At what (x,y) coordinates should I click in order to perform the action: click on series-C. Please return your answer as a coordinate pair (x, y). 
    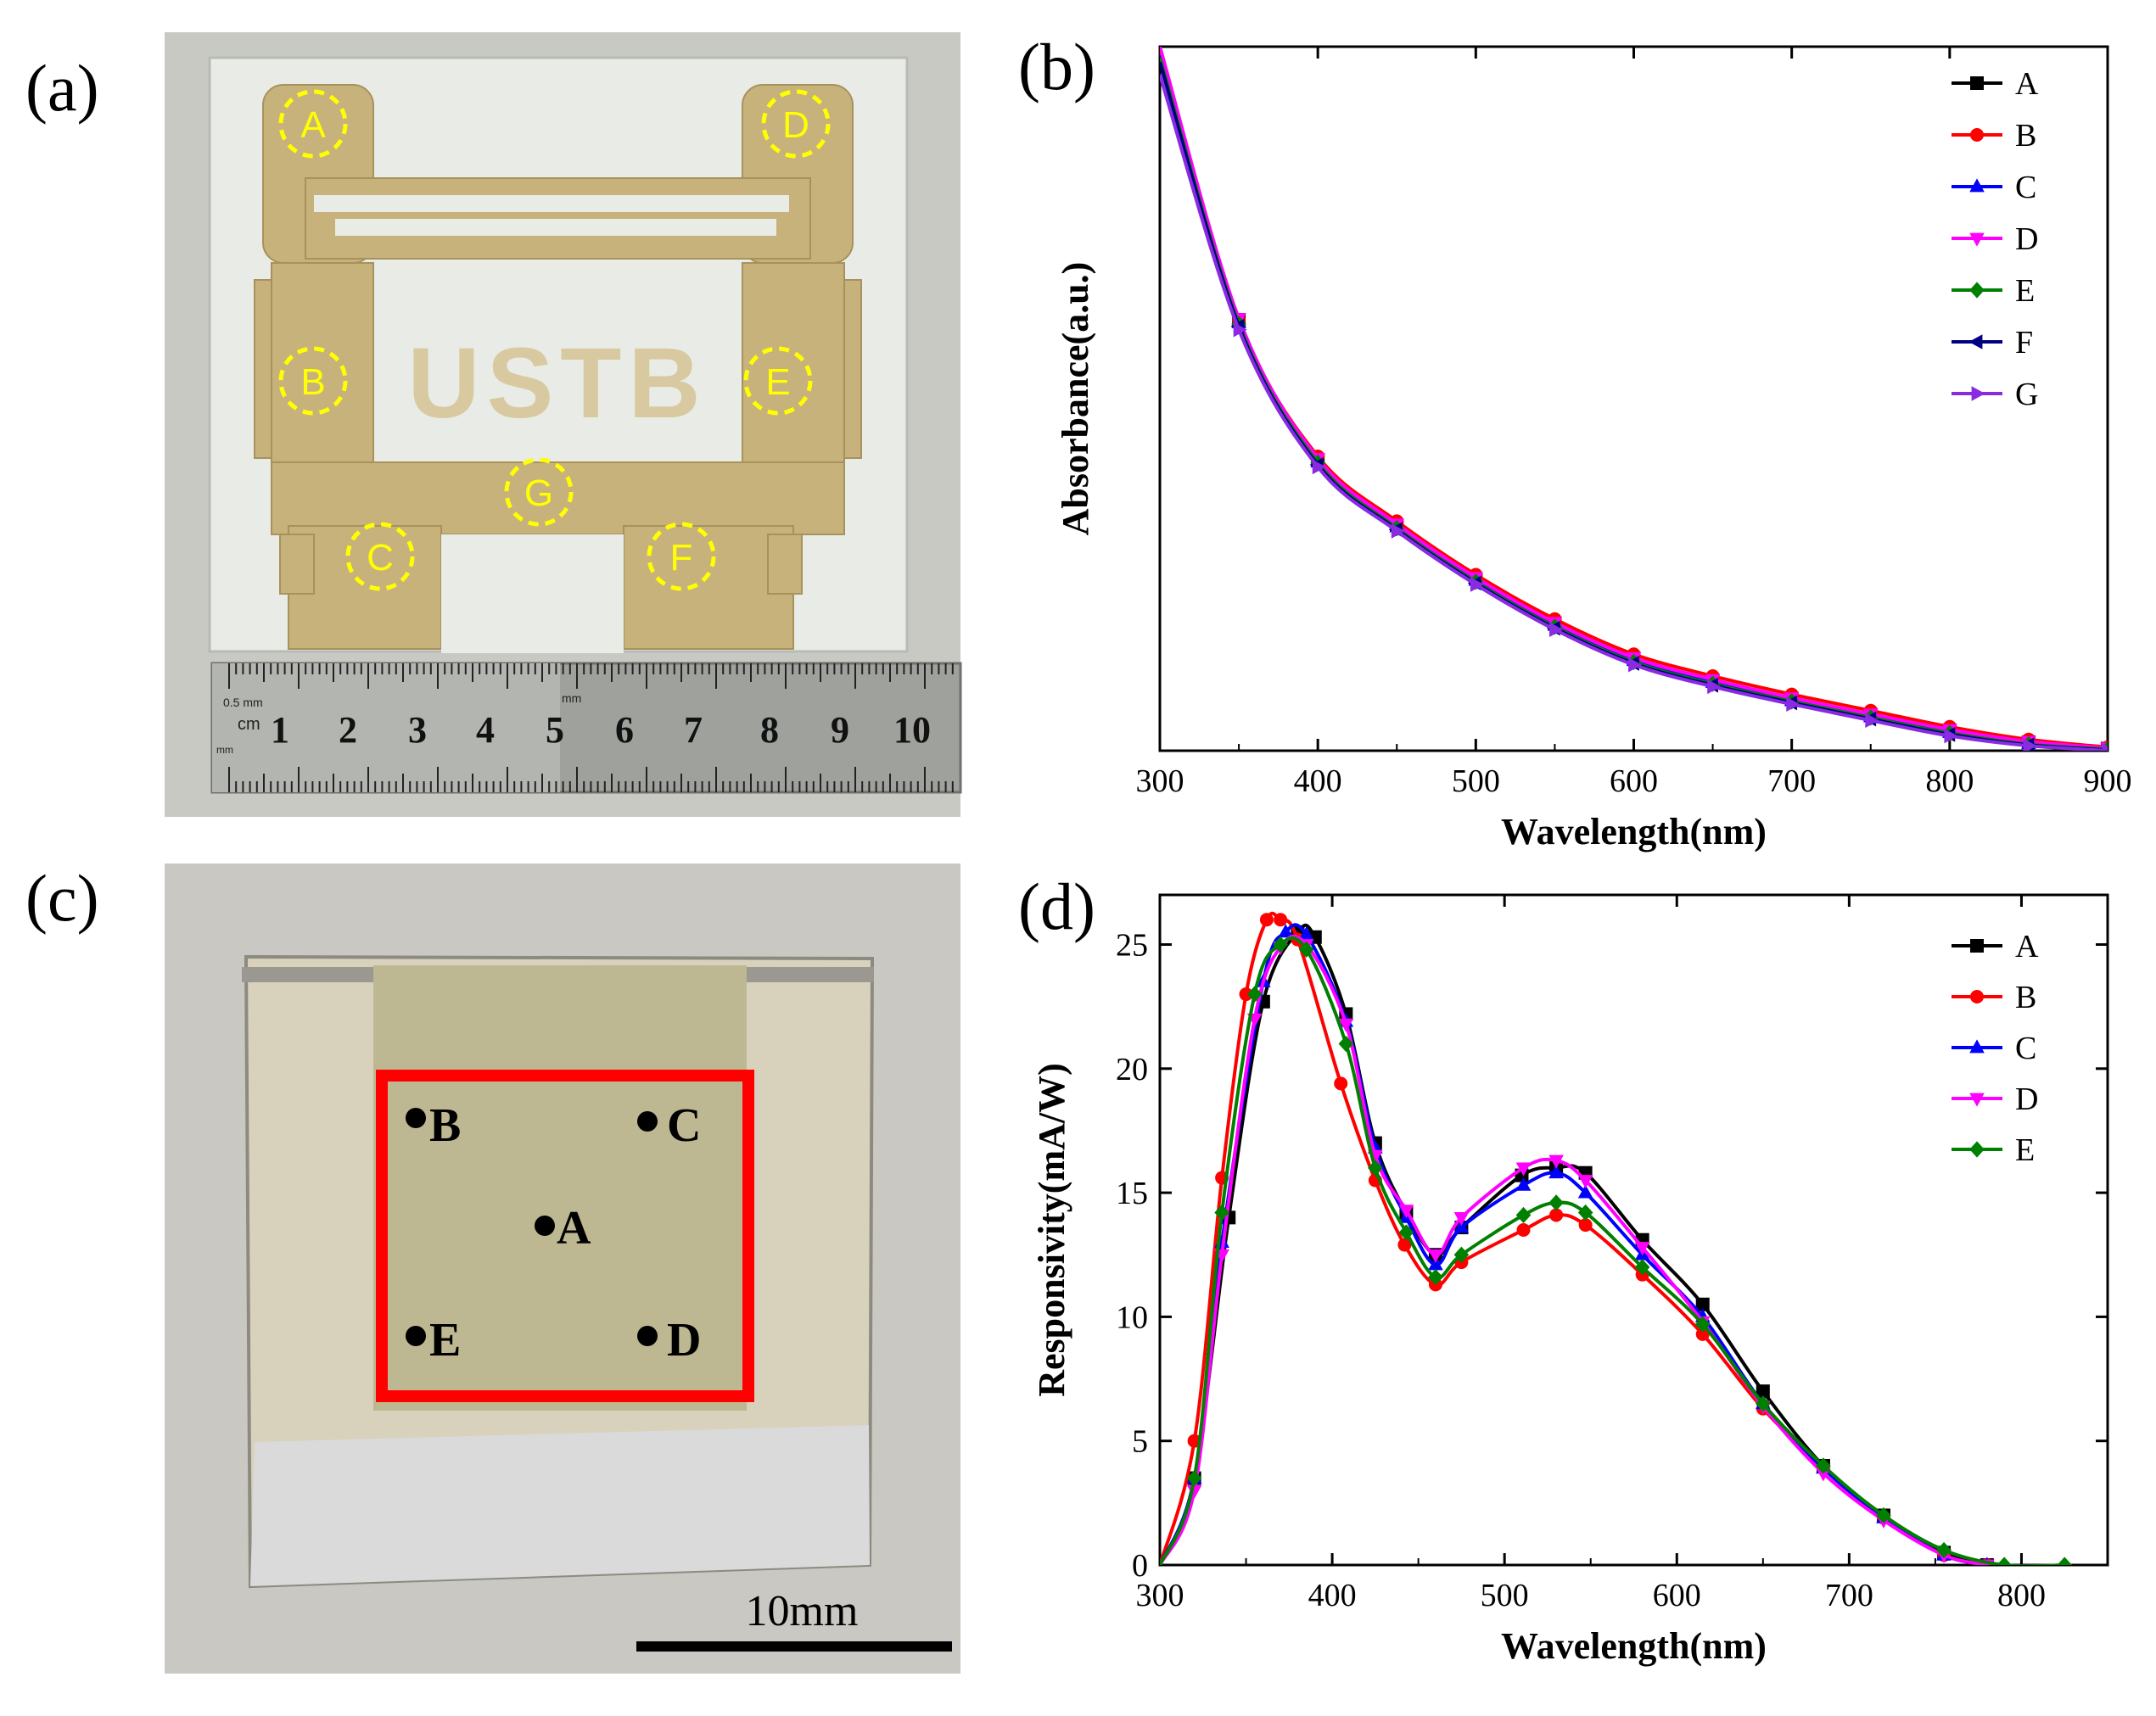
    Looking at the image, I should click on (1576, 1244).